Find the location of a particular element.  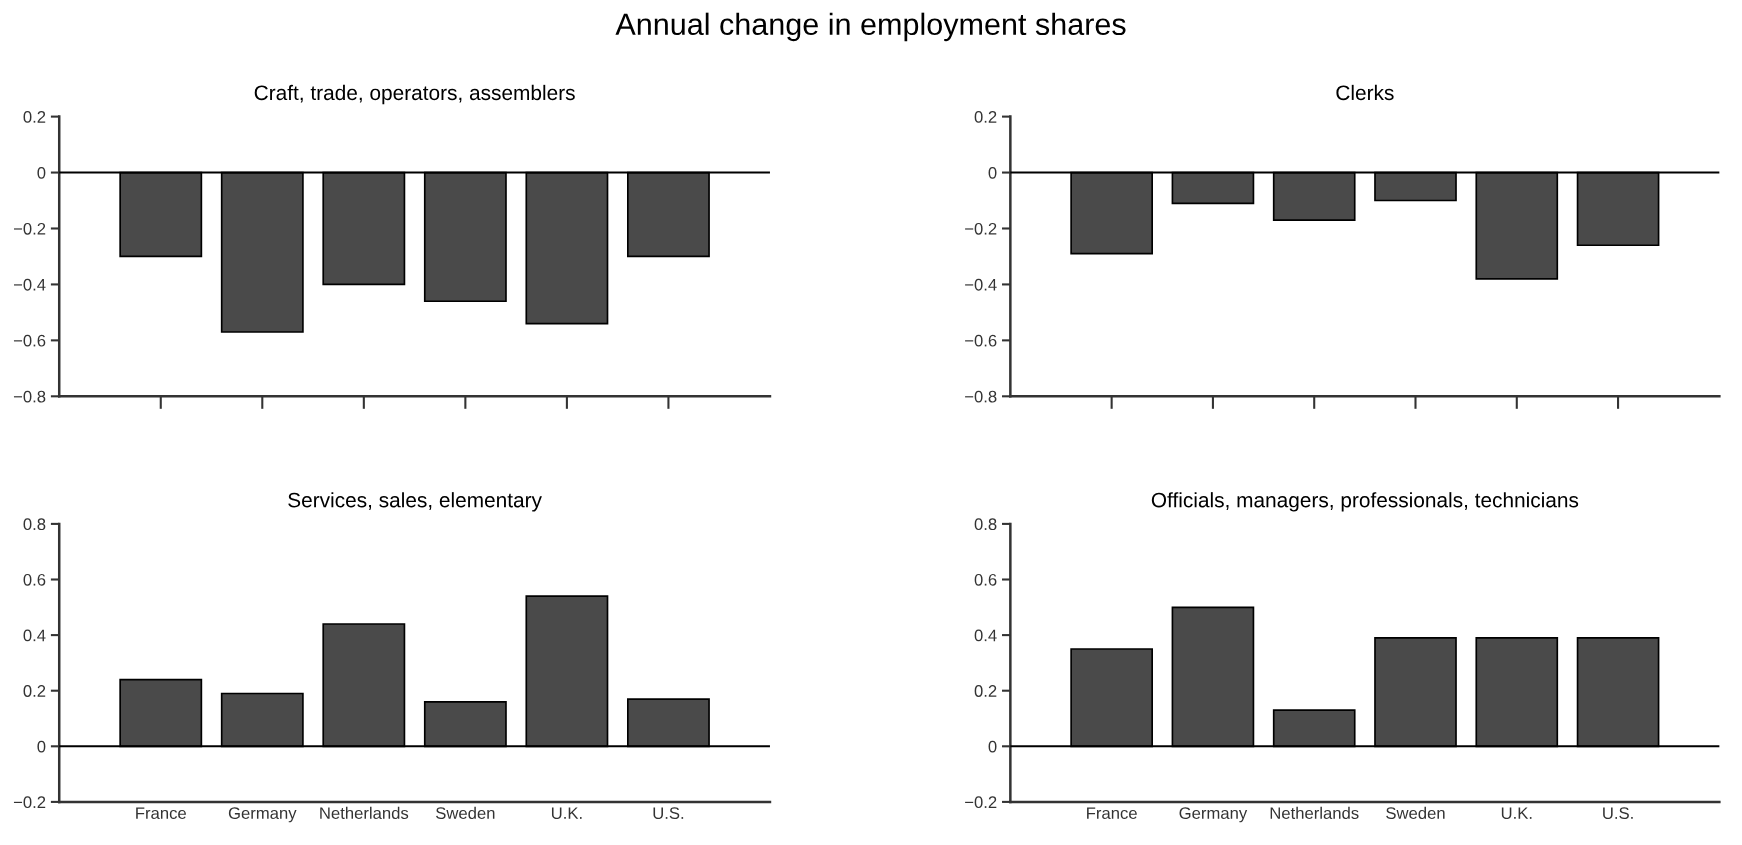

chart-subtitle: Services, sales, elementary is located at coordinates (415, 502).